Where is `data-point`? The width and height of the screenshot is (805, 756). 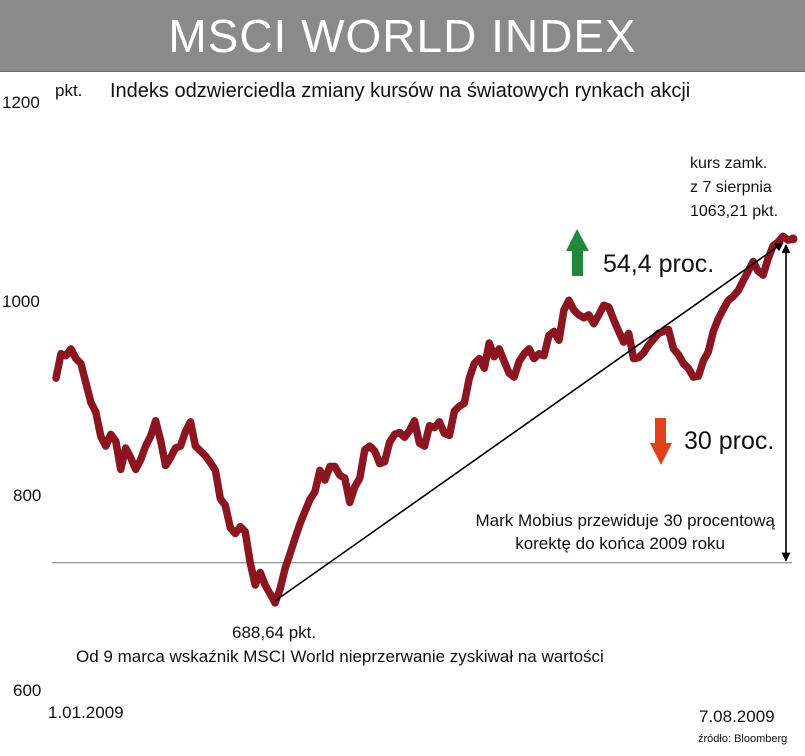 data-point is located at coordinates (793, 239).